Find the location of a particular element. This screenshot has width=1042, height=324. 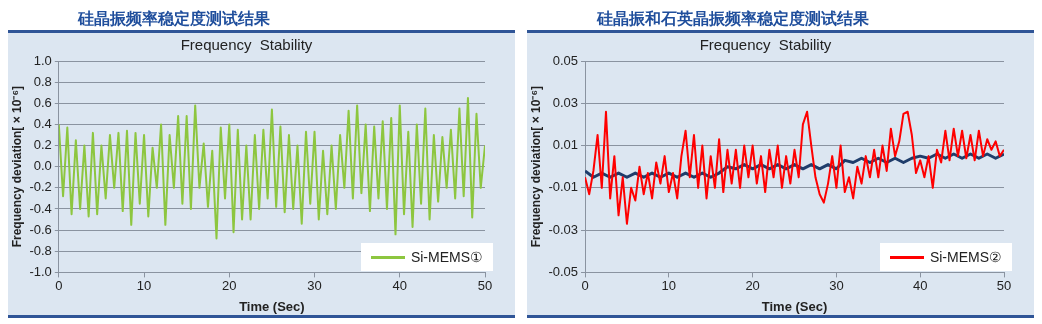

y-tick-label: -0.01 is located at coordinates (563, 187).